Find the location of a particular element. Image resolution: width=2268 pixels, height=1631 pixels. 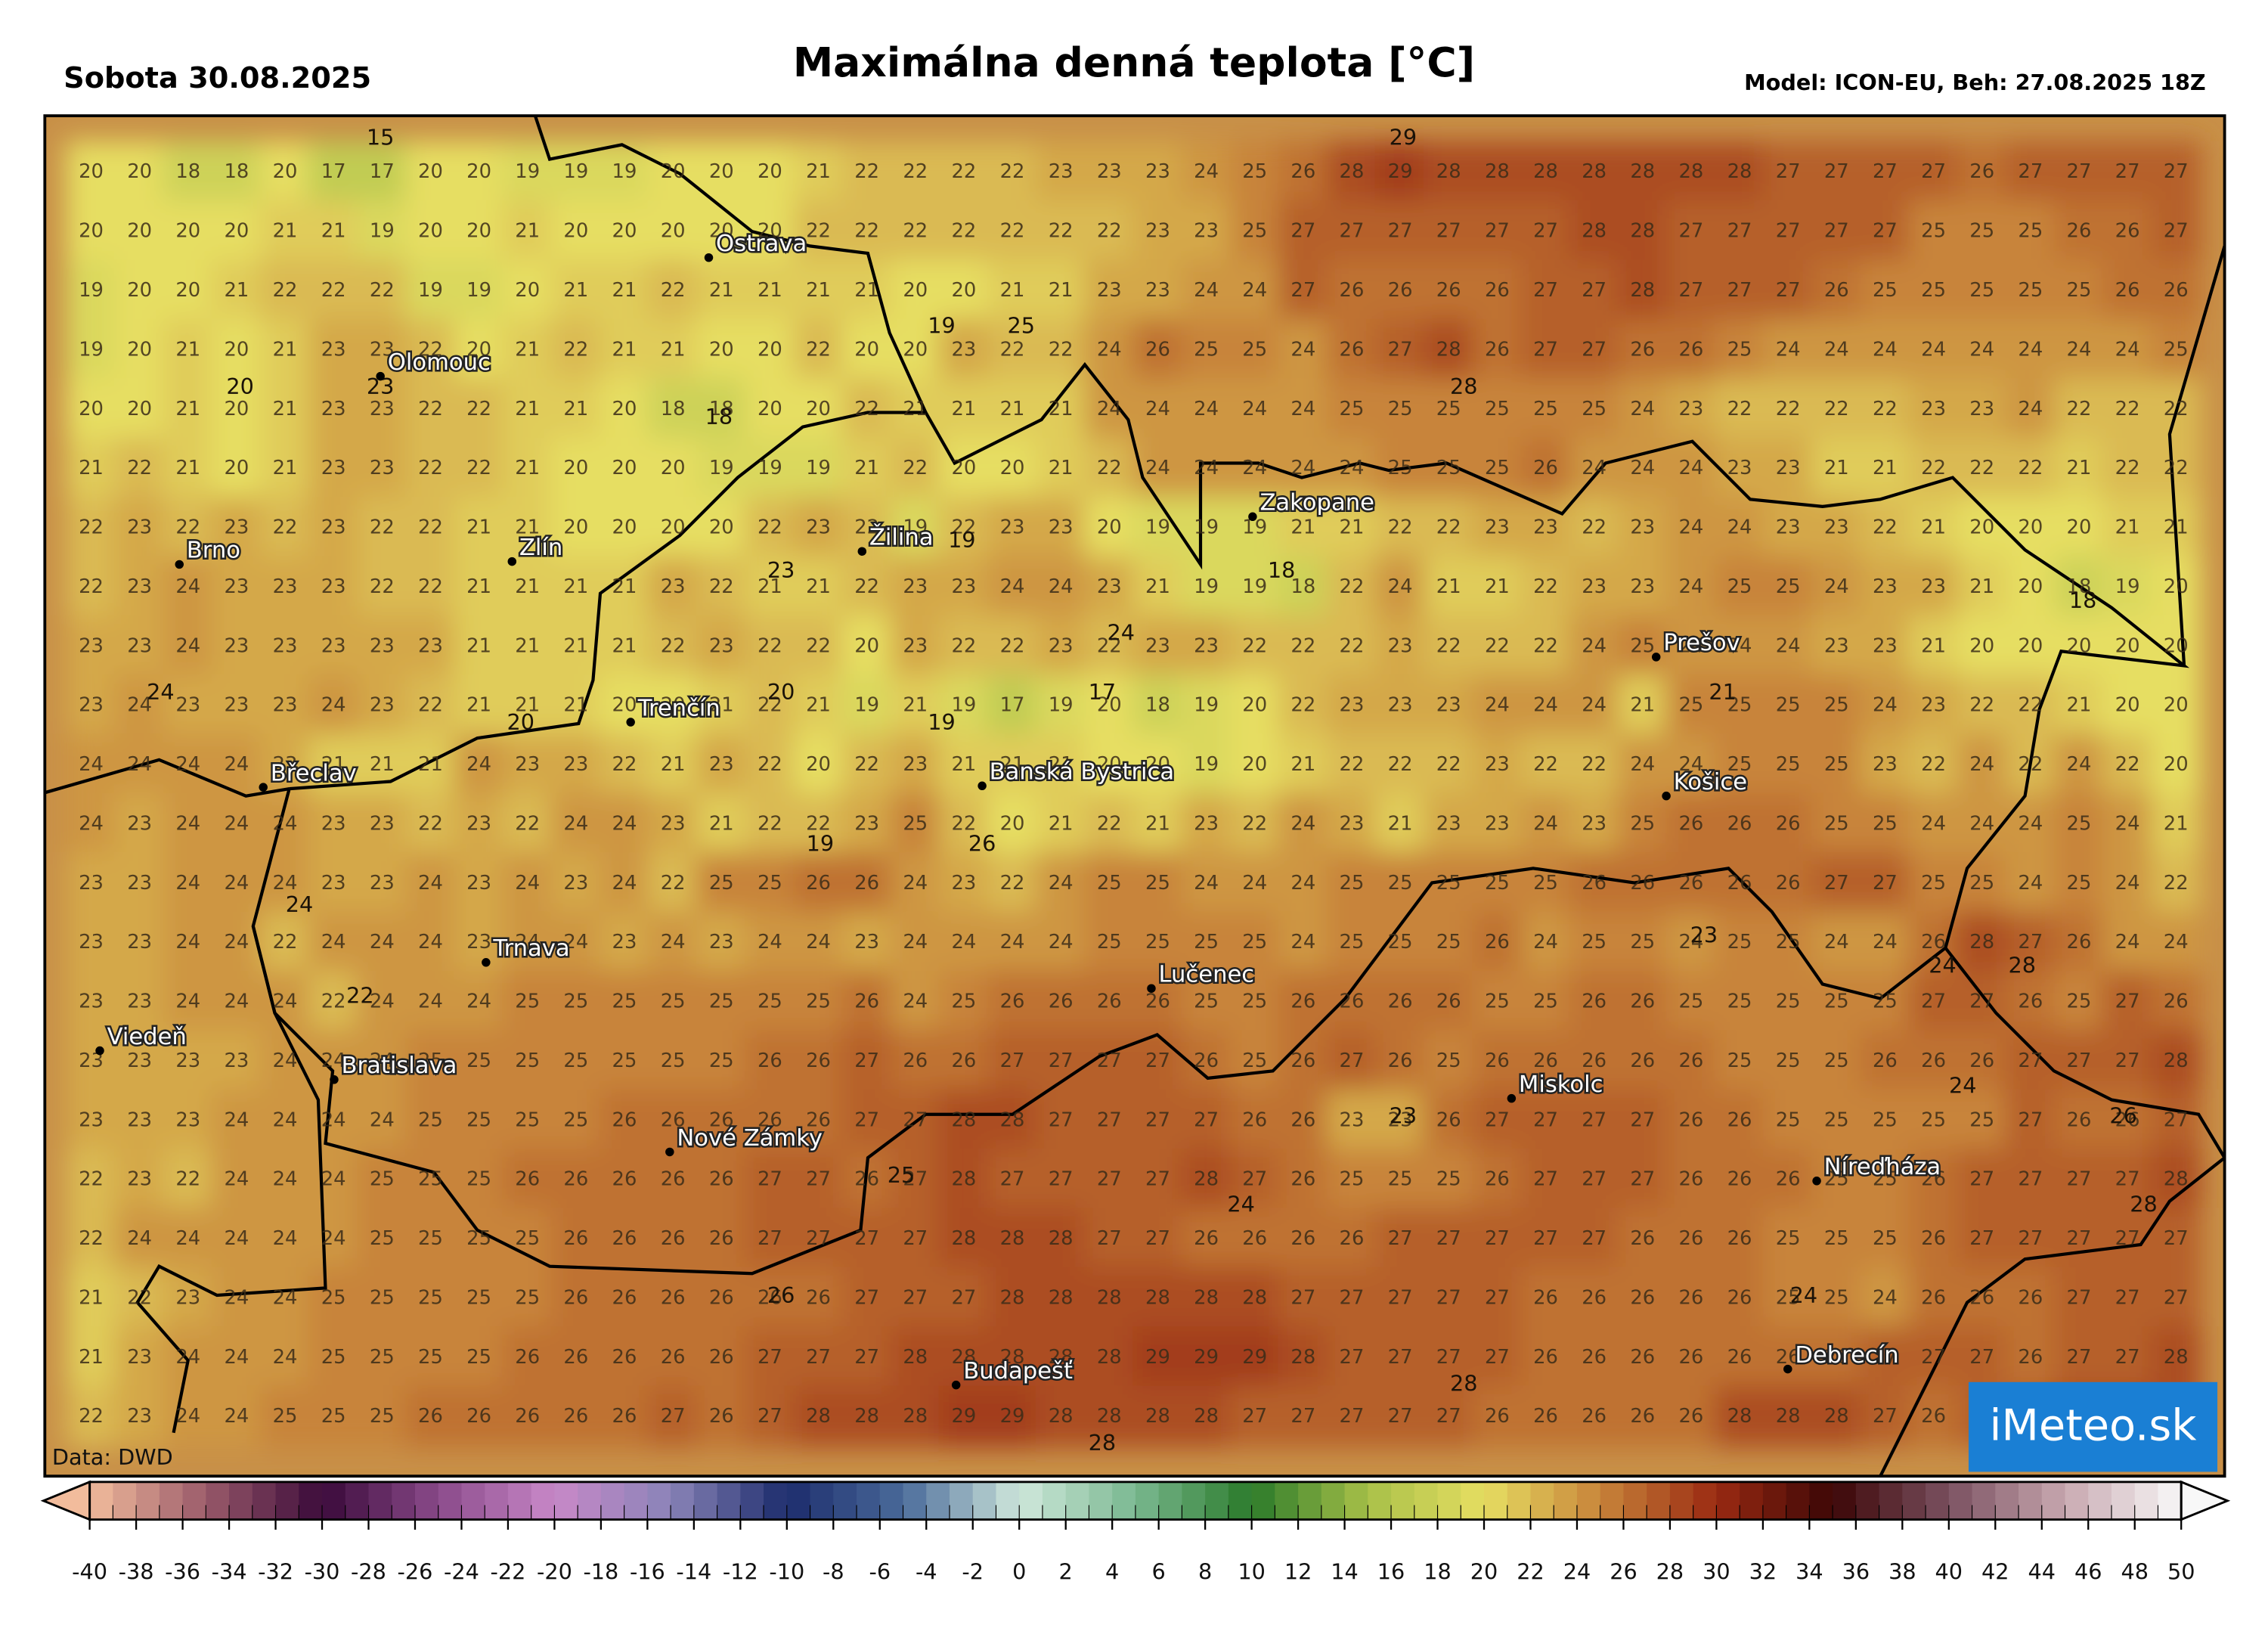

colorbar-tick-label: -14 is located at coordinates (693, 1571).